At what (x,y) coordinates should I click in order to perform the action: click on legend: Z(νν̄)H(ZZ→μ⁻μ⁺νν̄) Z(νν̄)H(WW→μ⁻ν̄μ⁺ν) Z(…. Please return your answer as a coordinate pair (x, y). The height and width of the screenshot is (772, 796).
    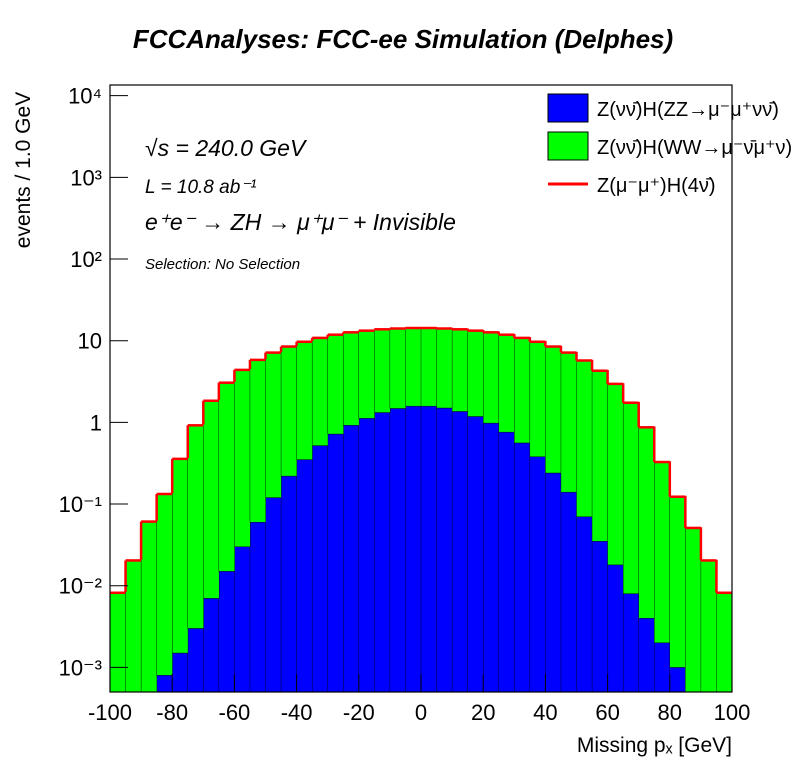
    Looking at the image, I should click on (669, 145).